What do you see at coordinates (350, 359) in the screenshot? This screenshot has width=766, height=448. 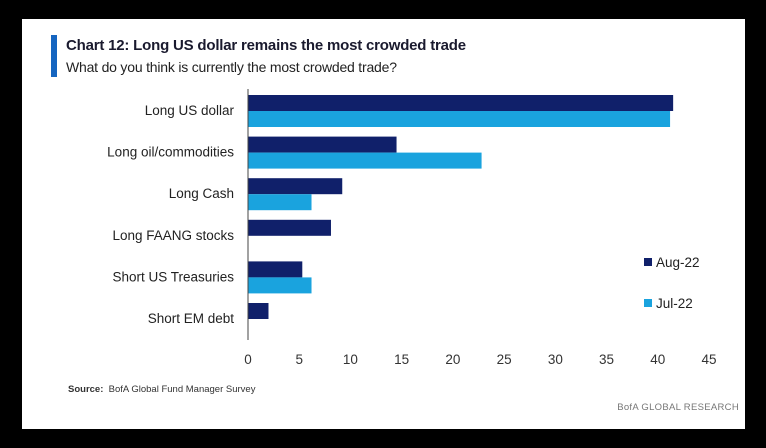 I see `x-tick-label: 10` at bounding box center [350, 359].